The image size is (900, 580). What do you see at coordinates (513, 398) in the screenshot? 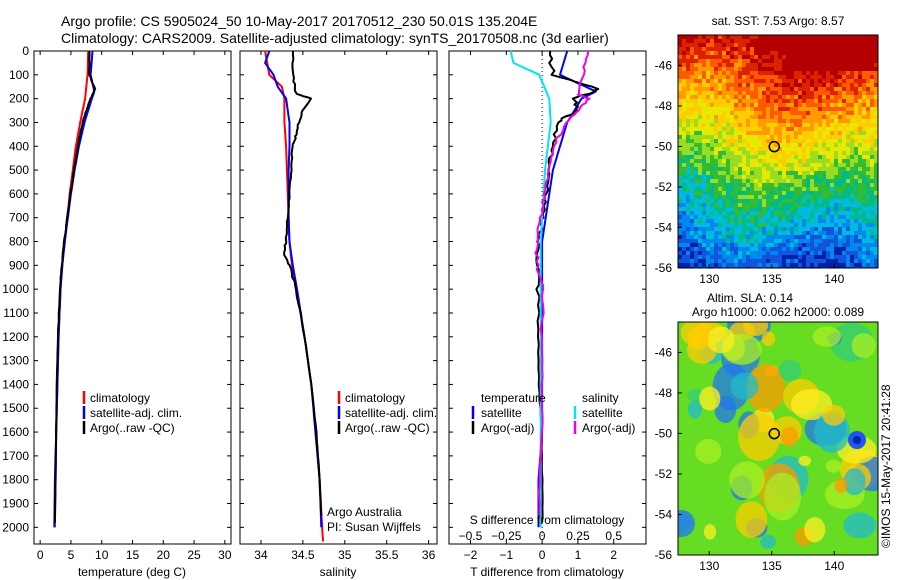
I see `legend-temperature-title: temperature` at bounding box center [513, 398].